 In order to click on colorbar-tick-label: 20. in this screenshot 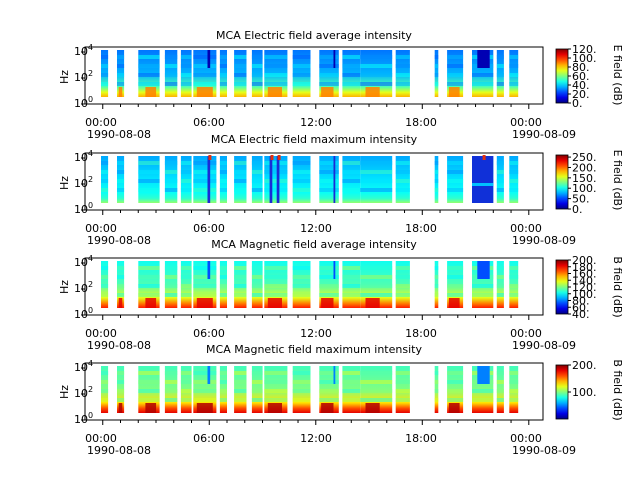, I will do `click(581, 94)`.